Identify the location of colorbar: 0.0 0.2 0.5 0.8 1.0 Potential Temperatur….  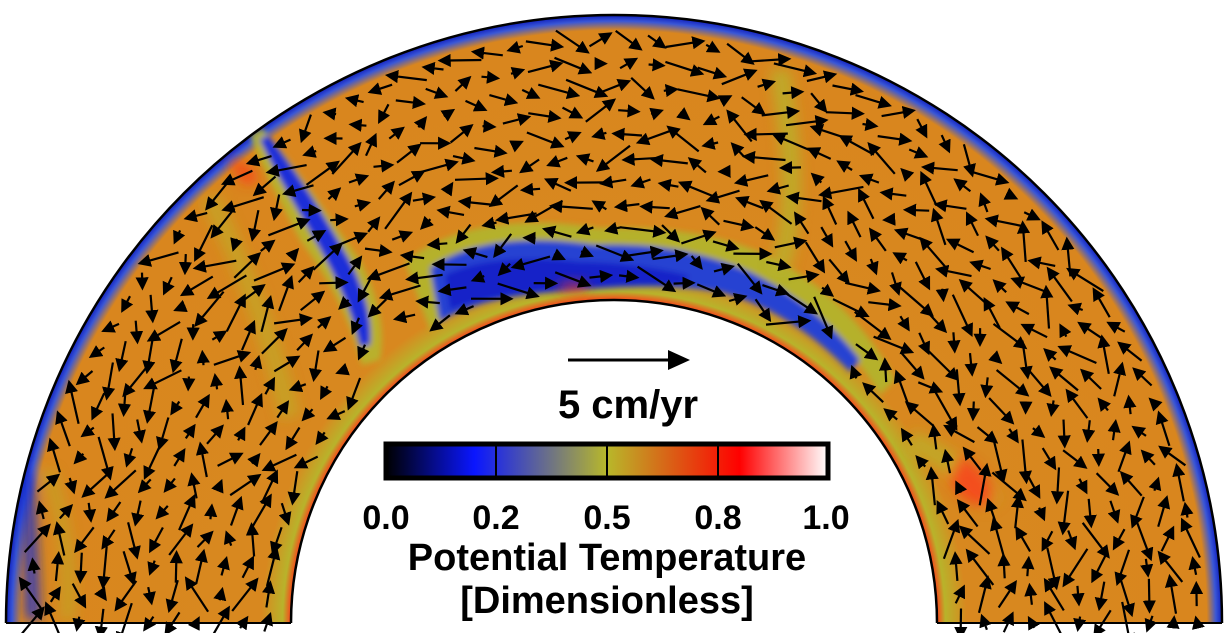
(606, 531).